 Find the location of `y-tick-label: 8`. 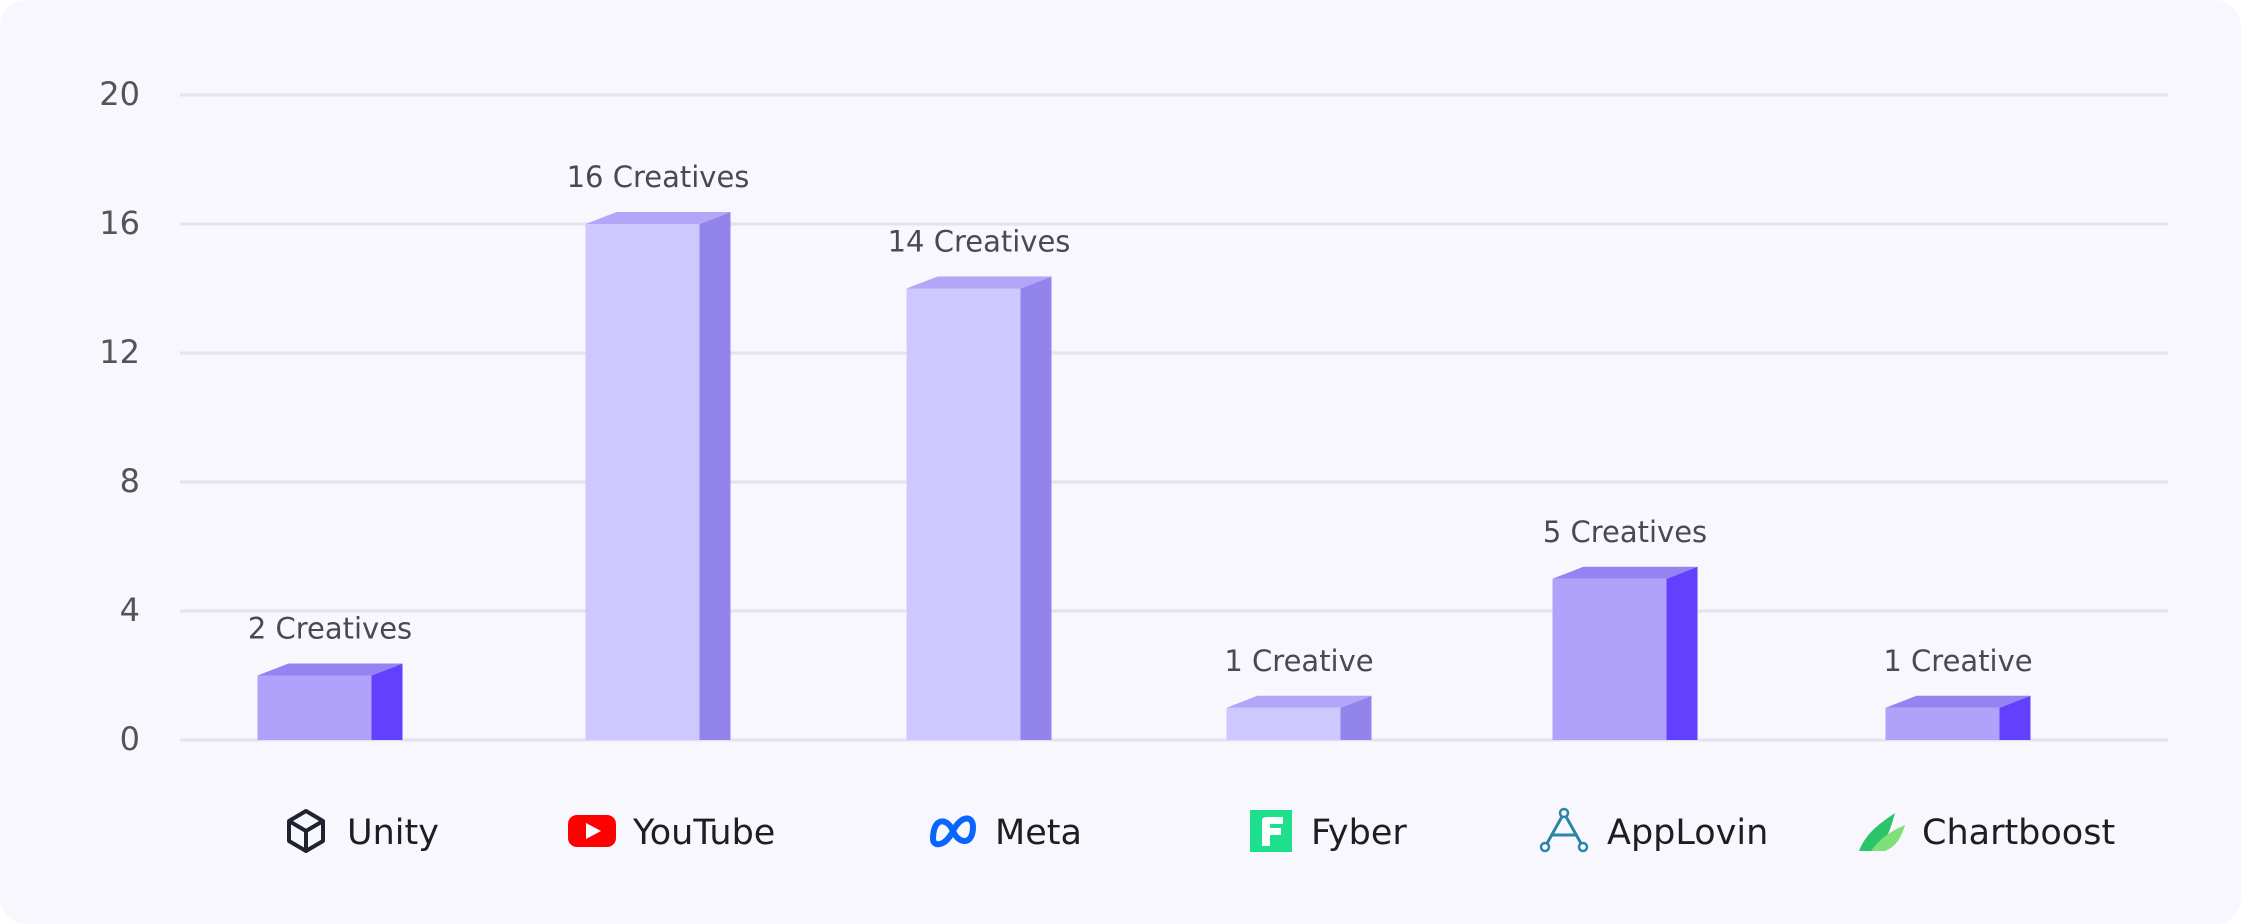

y-tick-label: 8 is located at coordinates (130, 481).